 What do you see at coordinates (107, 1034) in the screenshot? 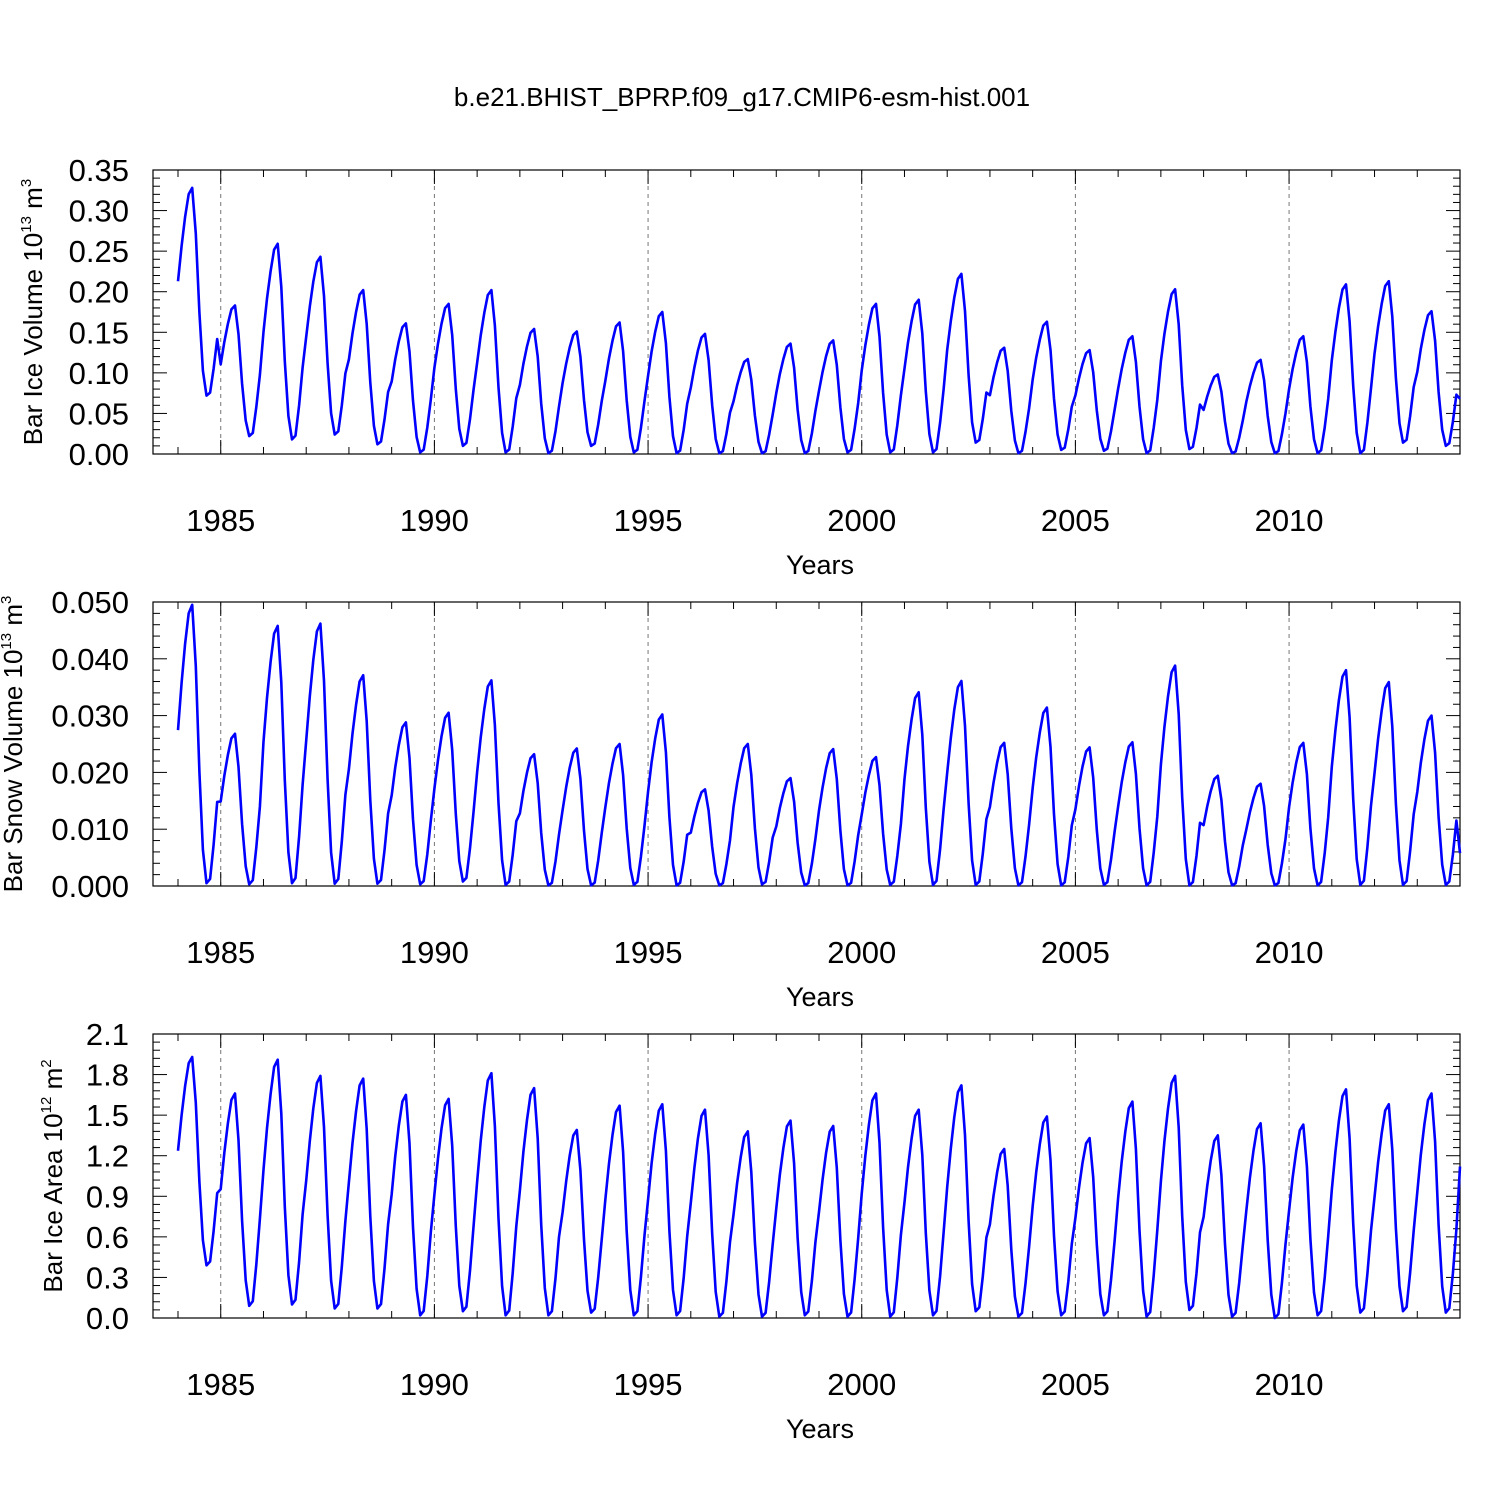
I see `y-tick-label: 2.1` at bounding box center [107, 1034].